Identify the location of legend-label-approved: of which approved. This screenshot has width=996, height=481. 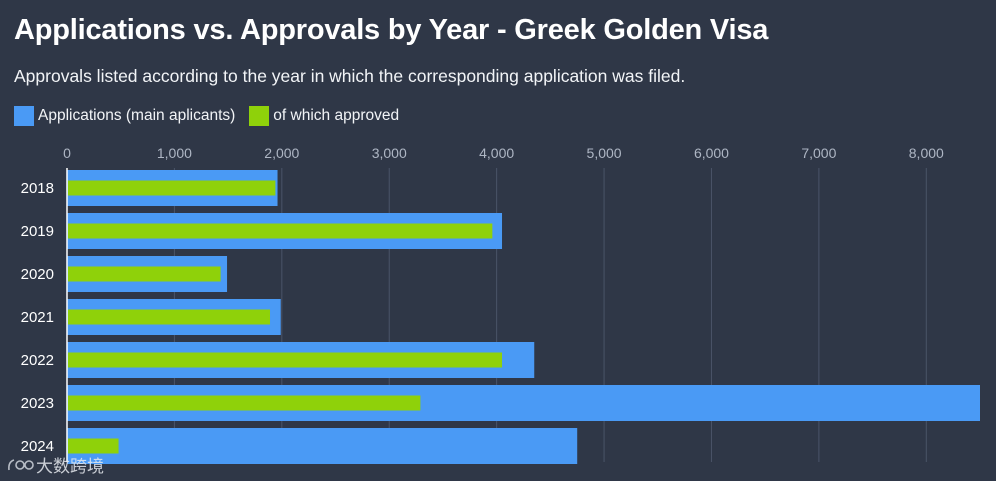
(336, 115).